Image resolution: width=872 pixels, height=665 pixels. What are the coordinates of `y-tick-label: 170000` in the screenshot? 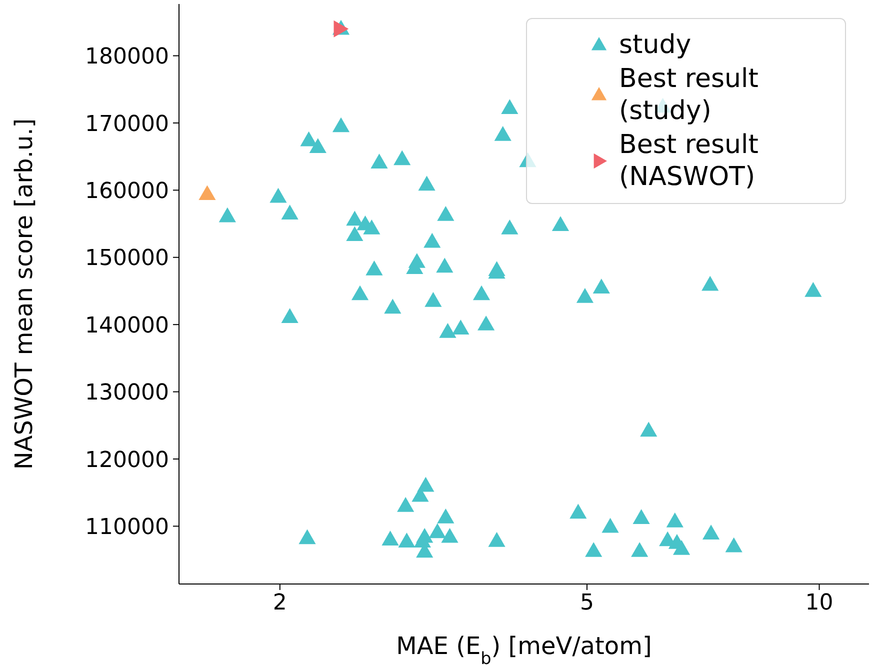 It's located at (127, 124).